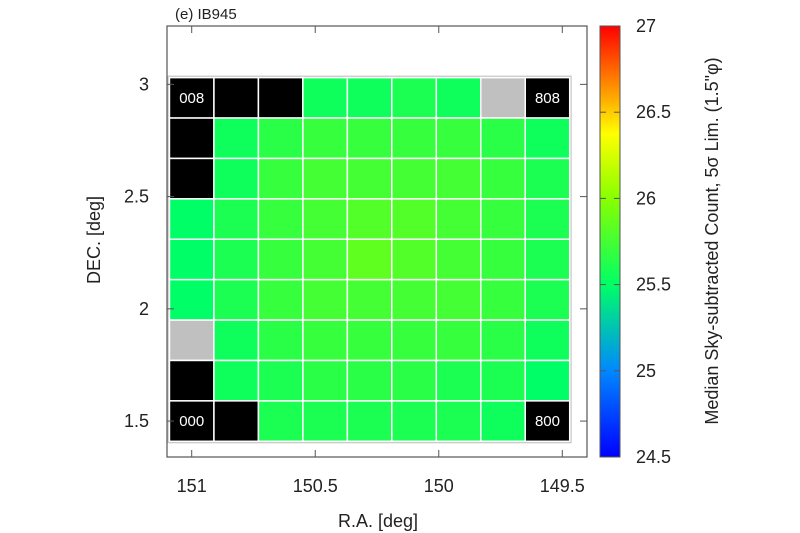 This screenshot has width=800, height=533. I want to click on y-tick-label: 2.5, so click(136, 197).